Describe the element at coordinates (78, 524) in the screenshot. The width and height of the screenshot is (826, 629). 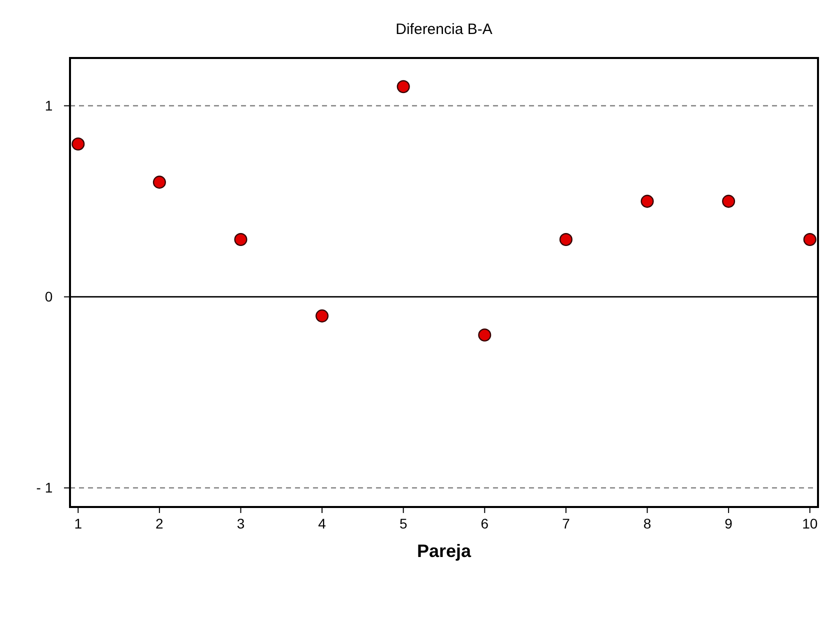
I see `x-tick-label: 1` at that location.